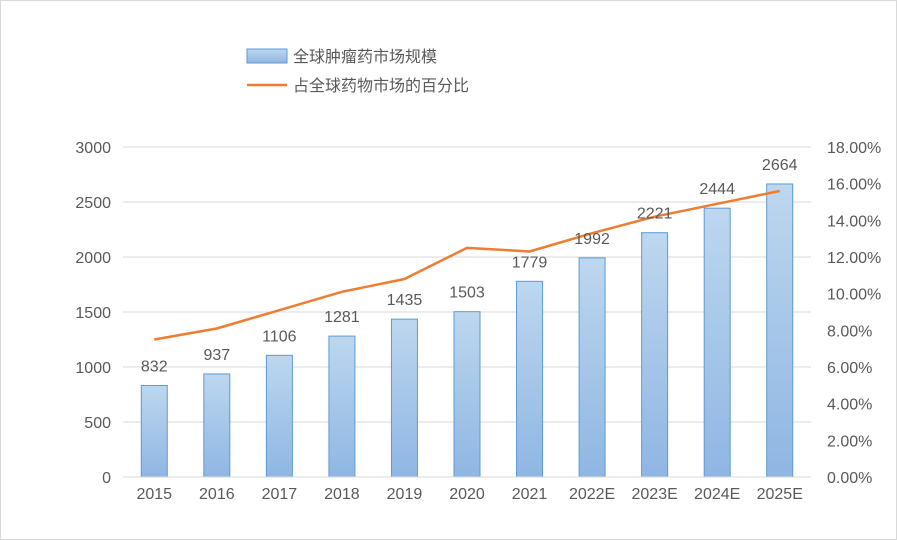 The width and height of the screenshot is (897, 540). Describe the element at coordinates (405, 494) in the screenshot. I see `x-tick-label: 2019` at that location.